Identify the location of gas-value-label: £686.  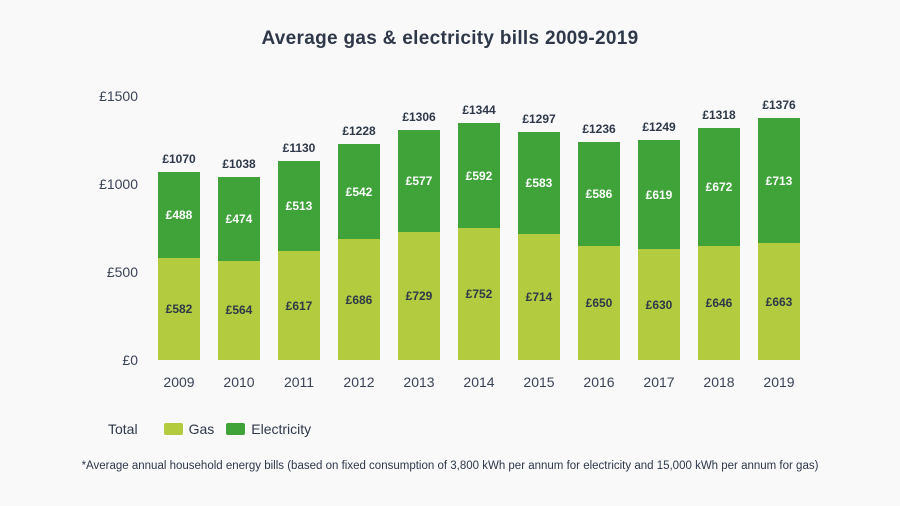
(359, 299).